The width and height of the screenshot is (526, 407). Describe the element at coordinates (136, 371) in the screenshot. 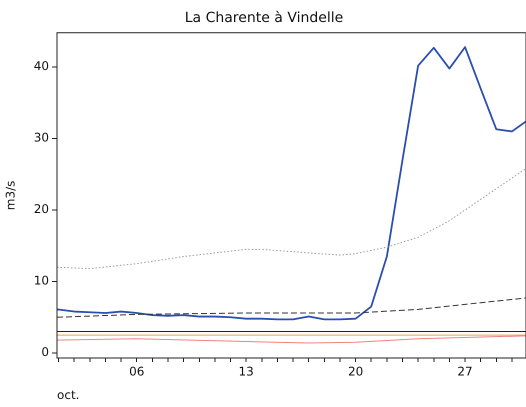

I see `x-tick-label: 06` at that location.